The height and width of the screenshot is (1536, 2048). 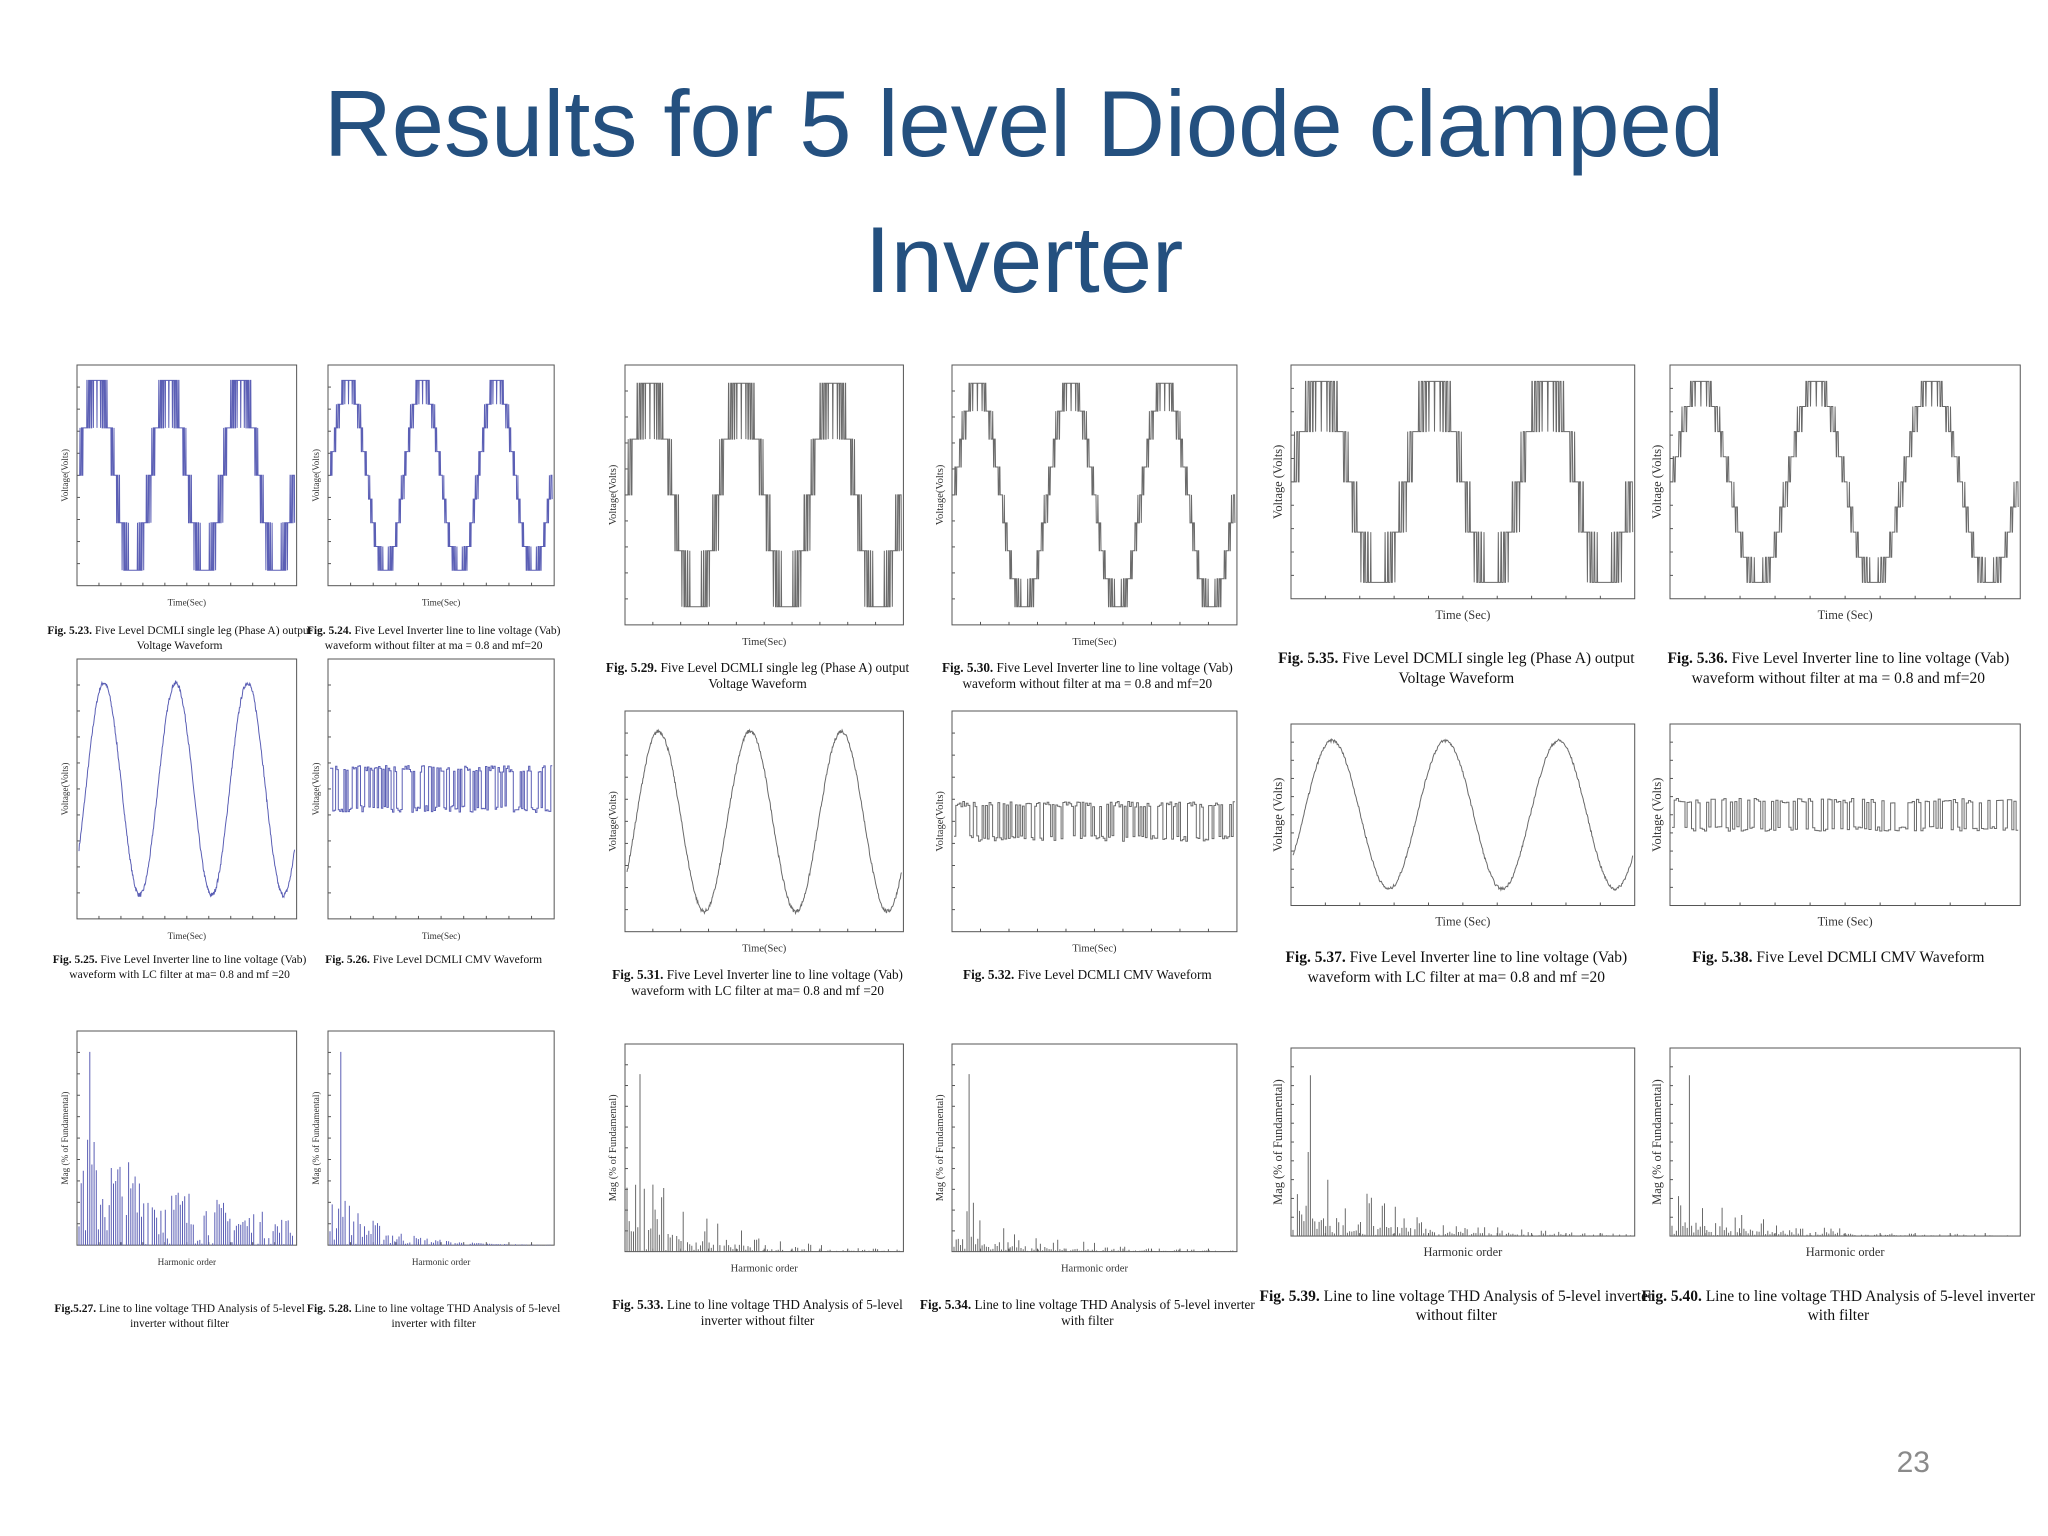 What do you see at coordinates (1308, 659) in the screenshot?
I see `figure-label: Fig. 5.35.` at bounding box center [1308, 659].